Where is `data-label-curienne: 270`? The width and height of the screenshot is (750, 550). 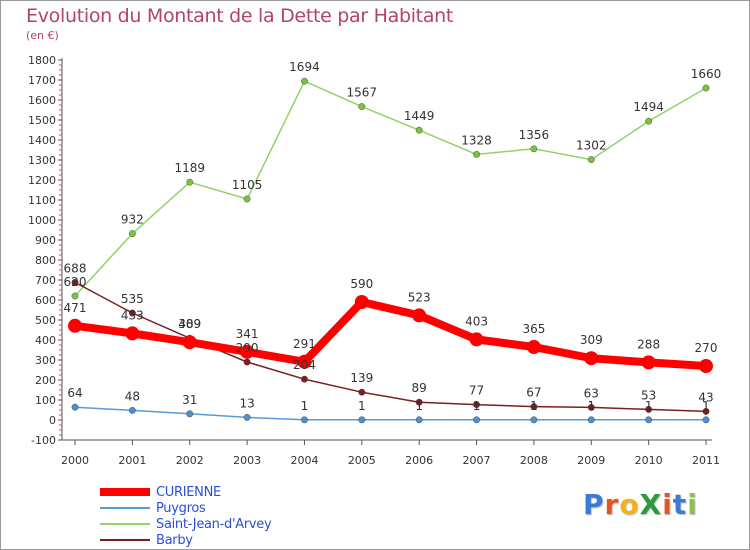 data-label-curienne: 270 is located at coordinates (706, 348).